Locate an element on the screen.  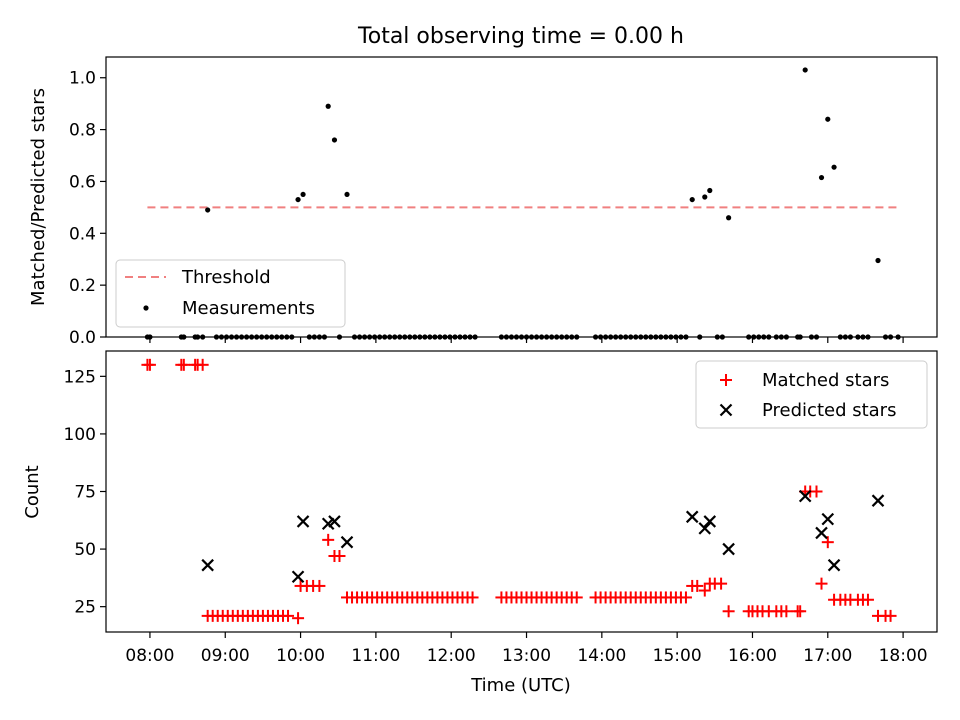
measurements-legend-label: Measurements is located at coordinates (248, 308).